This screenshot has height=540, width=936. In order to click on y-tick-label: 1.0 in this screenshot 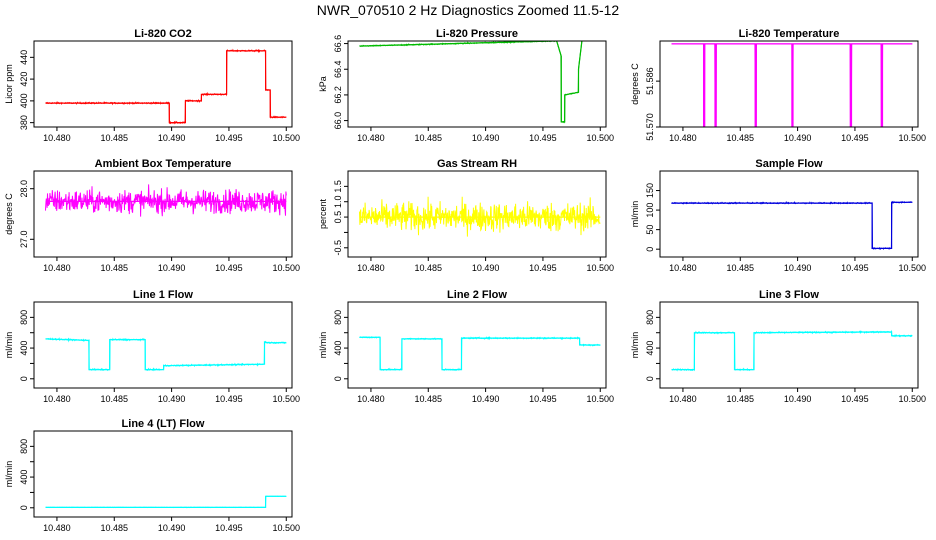, I will do `click(338, 201)`.